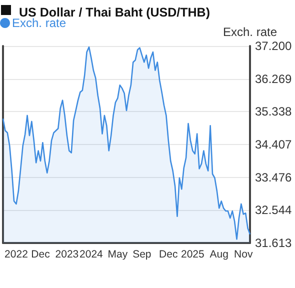 The width and height of the screenshot is (295, 288). Describe the element at coordinates (92, 254) in the screenshot. I see `x-tick-label: 2024` at that location.